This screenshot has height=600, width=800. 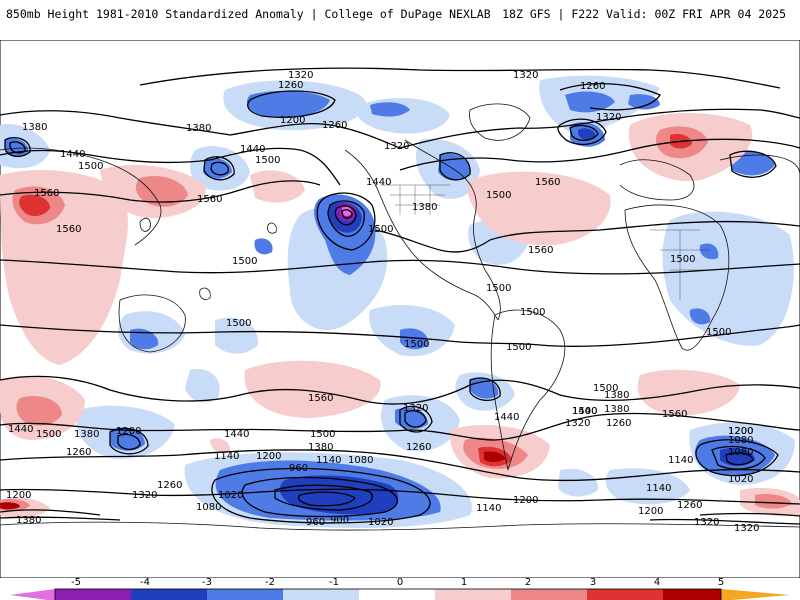 What do you see at coordinates (32, 594) in the screenshot?
I see `swatch-neg5` at bounding box center [32, 594].